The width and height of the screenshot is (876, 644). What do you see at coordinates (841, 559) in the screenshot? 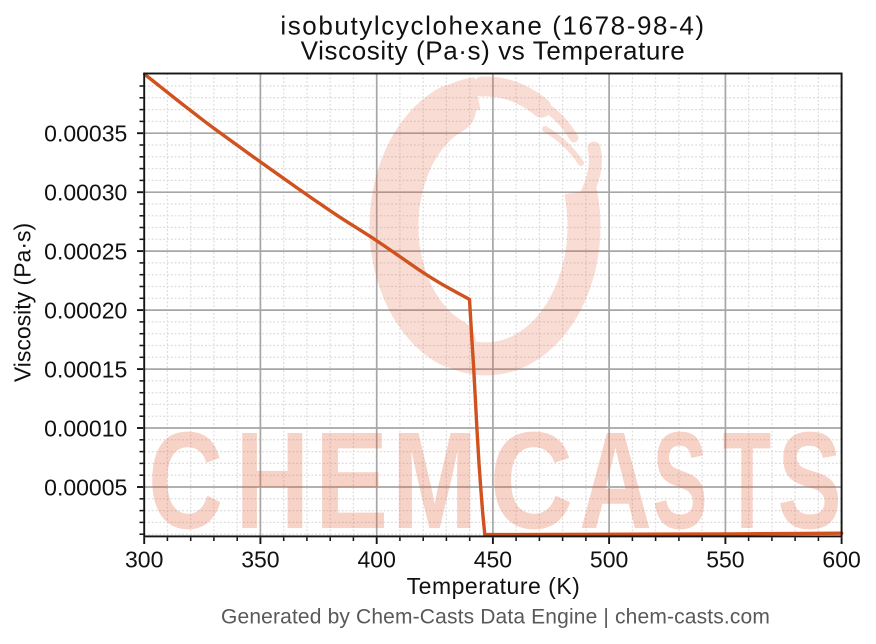
I see `svg-text: 600` at bounding box center [841, 559].